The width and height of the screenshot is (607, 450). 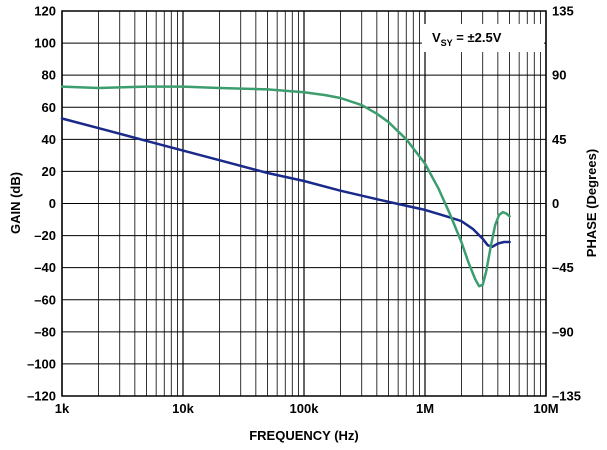 I want to click on y-tick-label: –100, so click(x=41, y=363).